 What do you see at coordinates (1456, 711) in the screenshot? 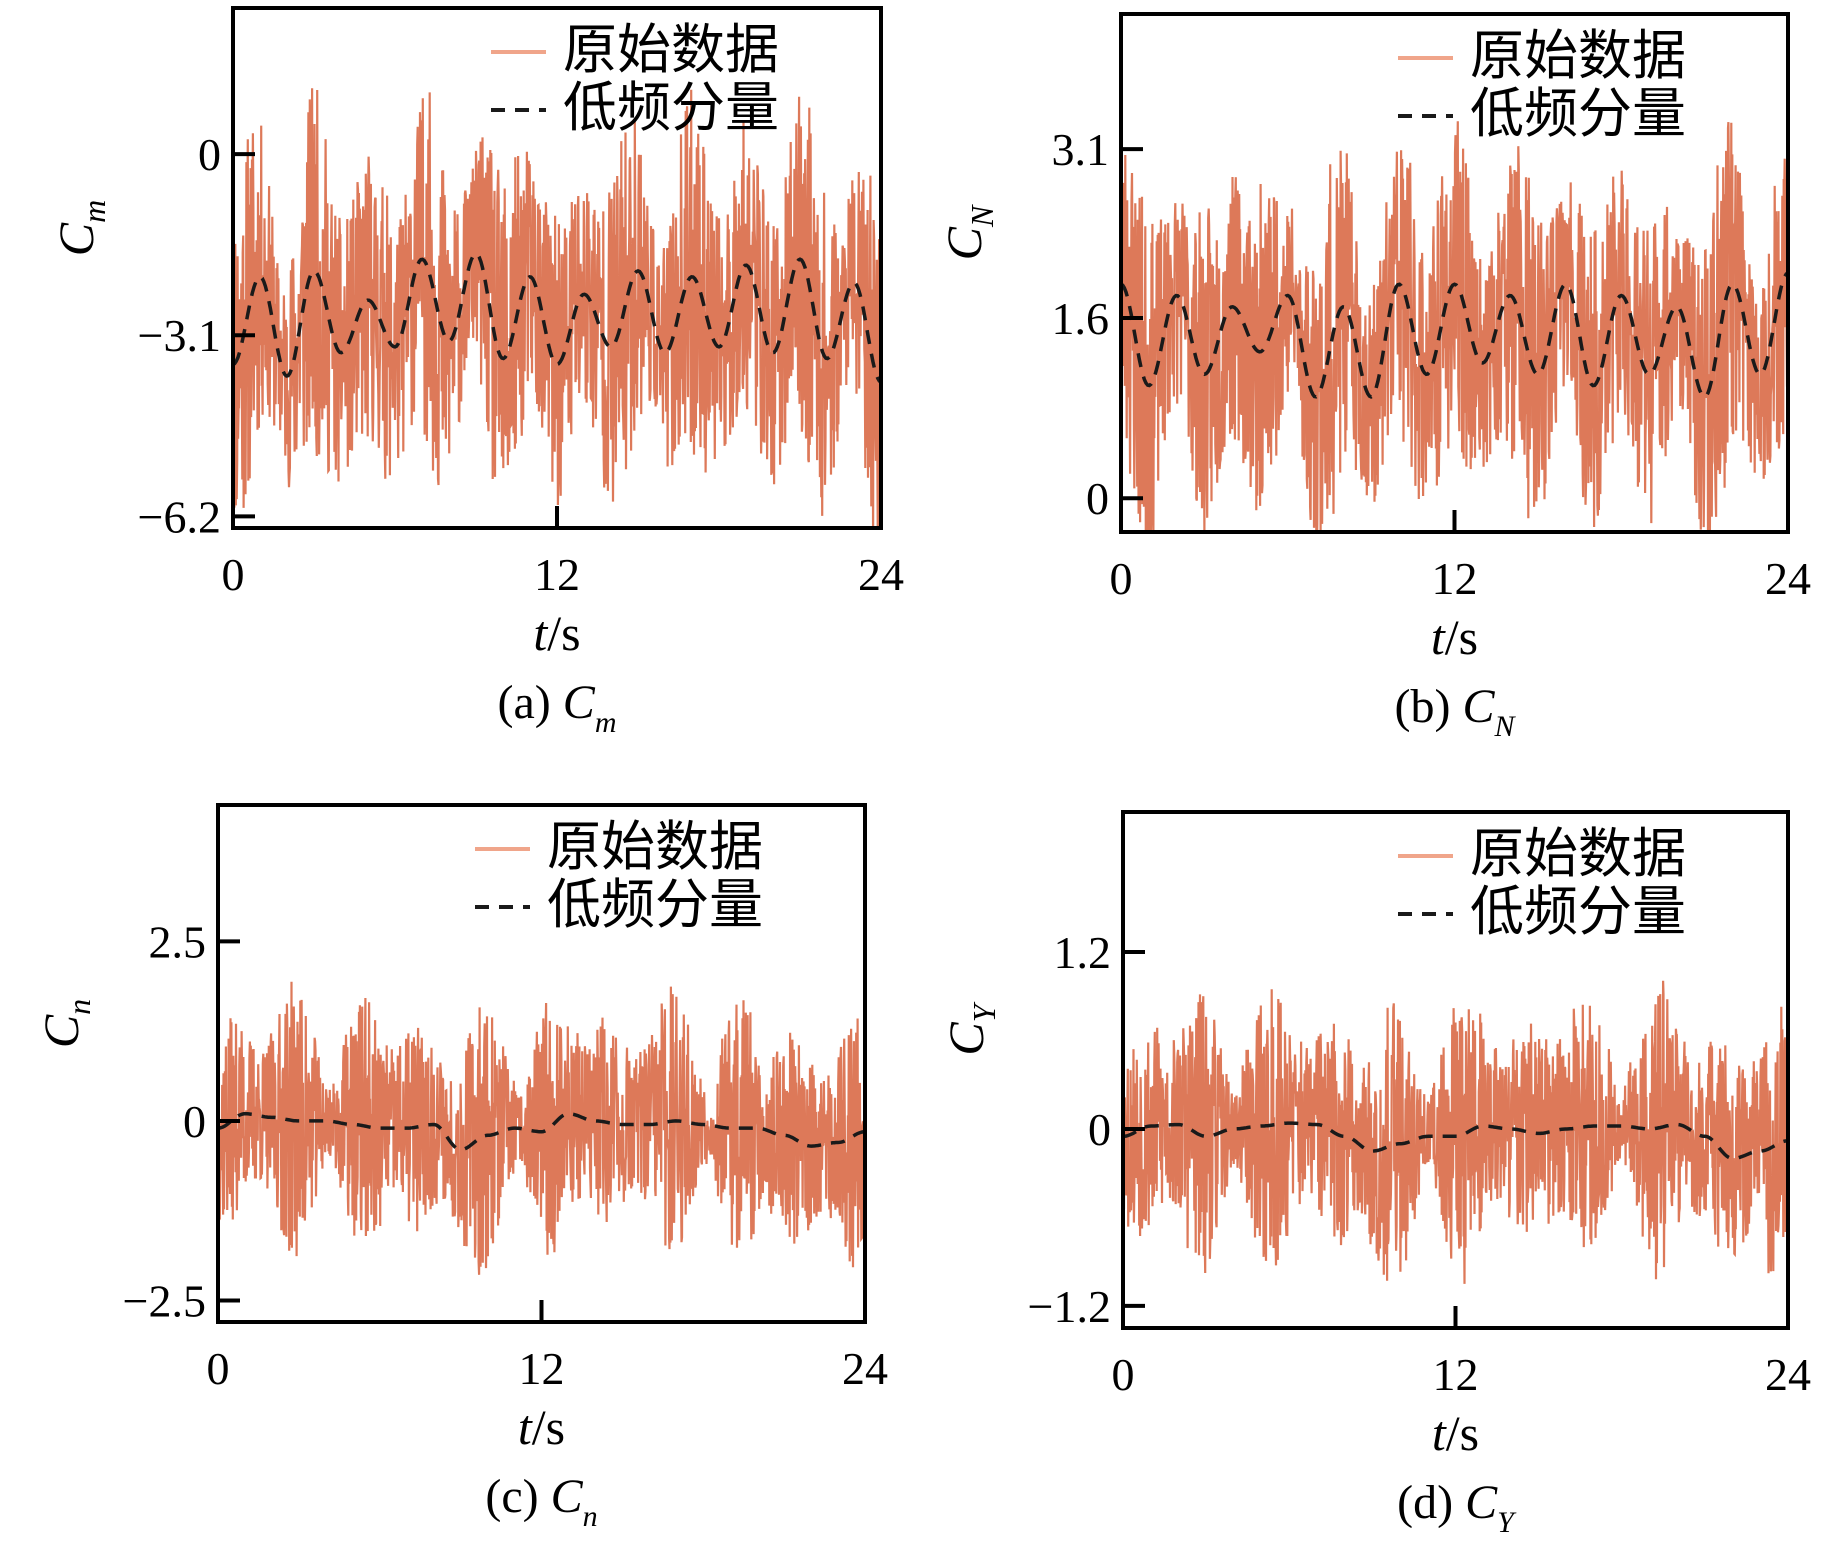
I see `panel-caption: (b) CN` at bounding box center [1456, 711].